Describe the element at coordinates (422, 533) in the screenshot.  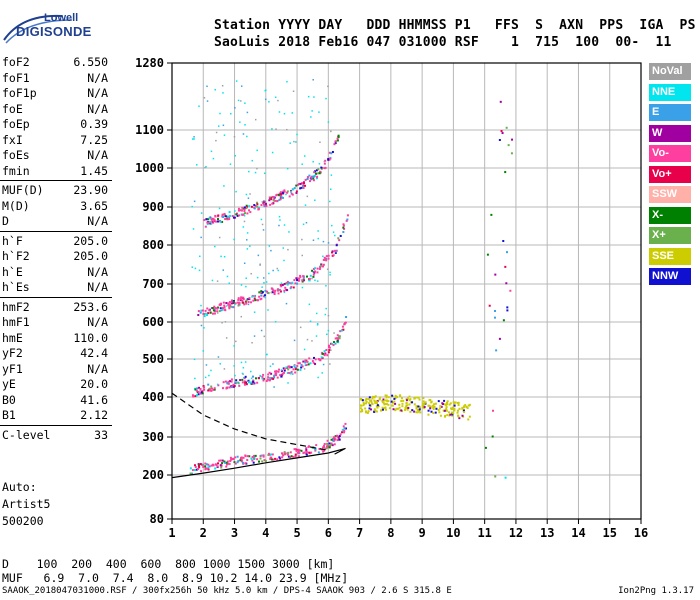
I see `x-tick-label: 9` at that location.